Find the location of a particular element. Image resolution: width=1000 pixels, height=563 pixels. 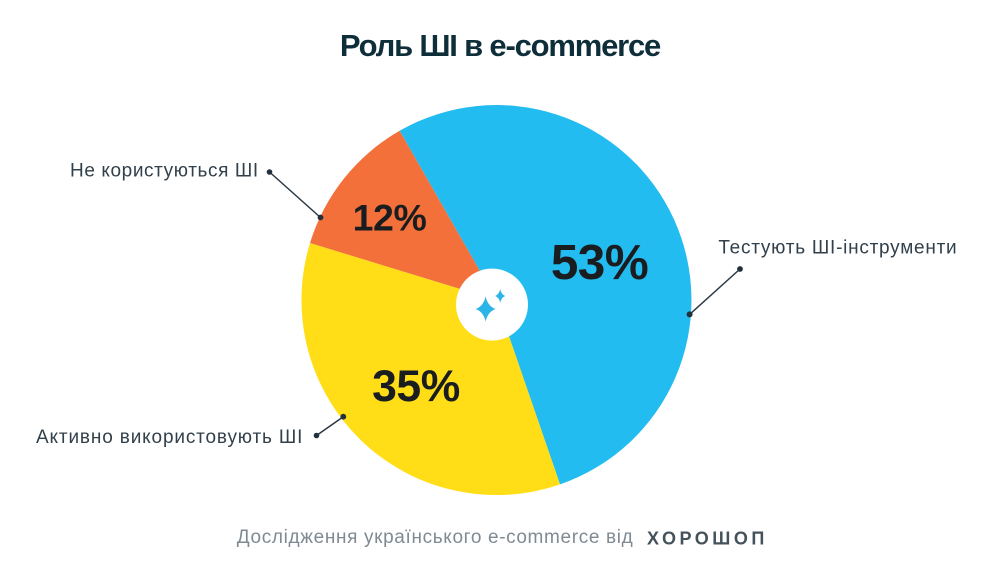

svg-text: Роль ШІ в e-commerce is located at coordinates (500, 45).